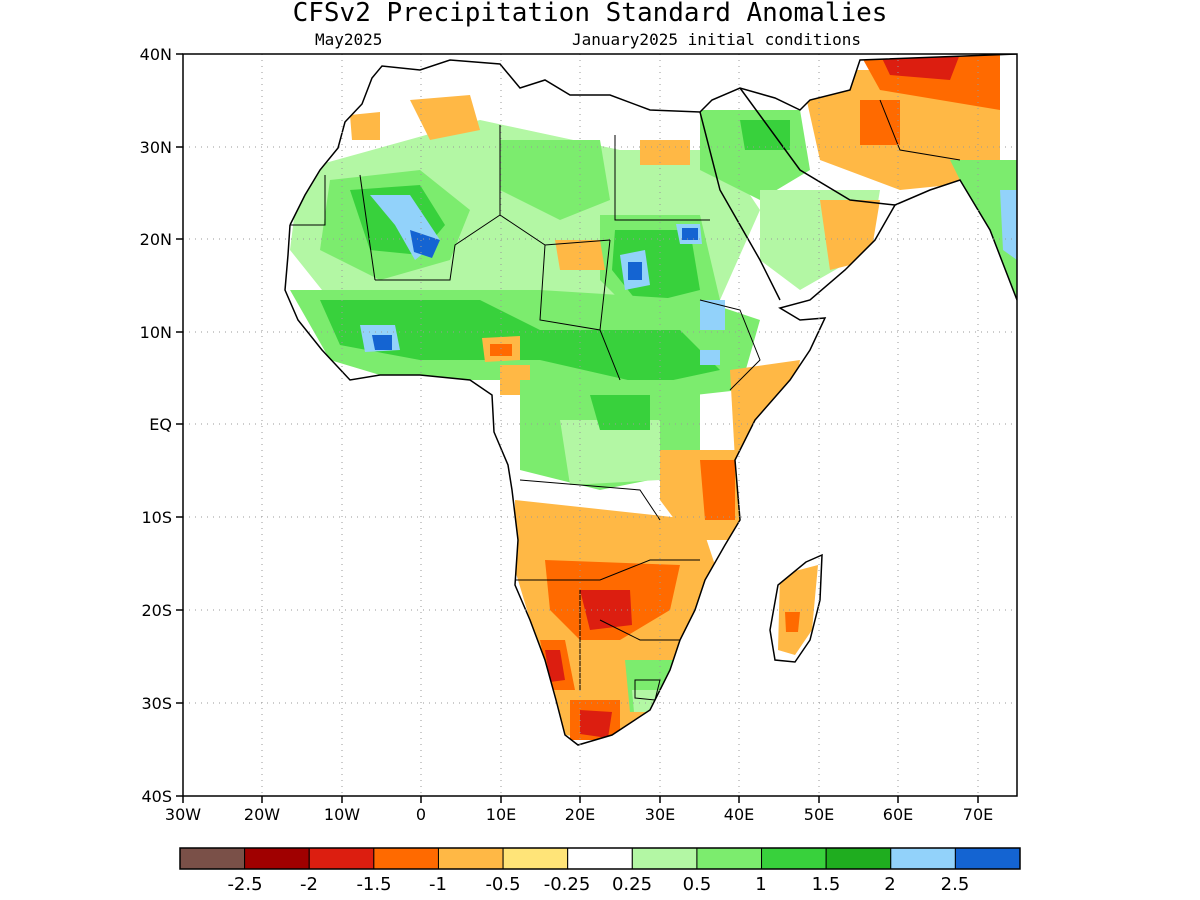  What do you see at coordinates (156, 147) in the screenshot?
I see `lat-label: 30N` at bounding box center [156, 147].